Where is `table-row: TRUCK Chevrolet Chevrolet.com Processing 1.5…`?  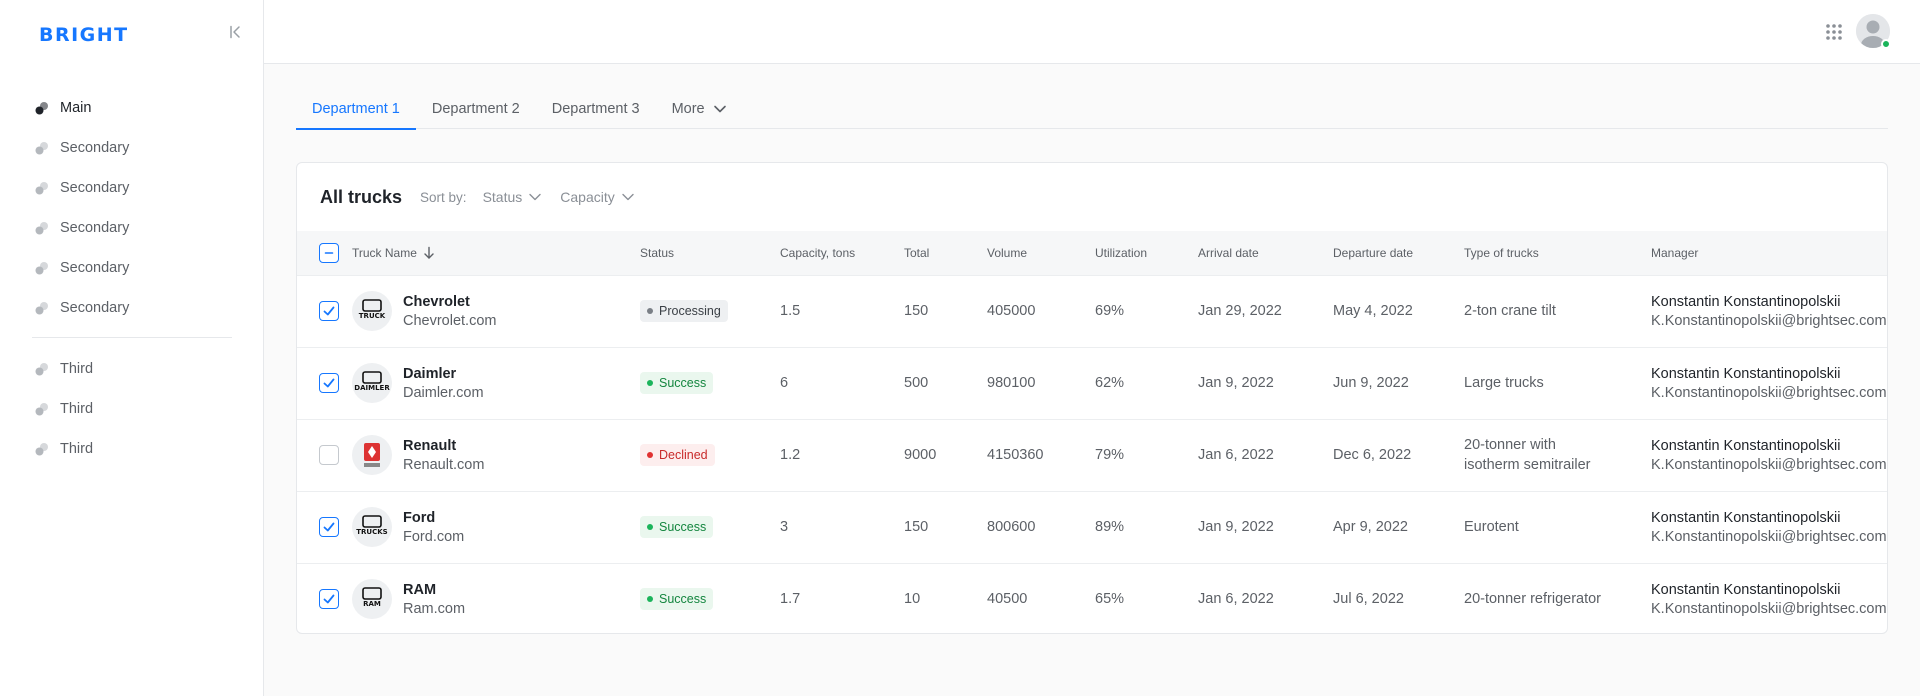
table-row: TRUCK Chevrolet Chevrolet.com Processing 1.5… is located at coordinates (1092, 311).